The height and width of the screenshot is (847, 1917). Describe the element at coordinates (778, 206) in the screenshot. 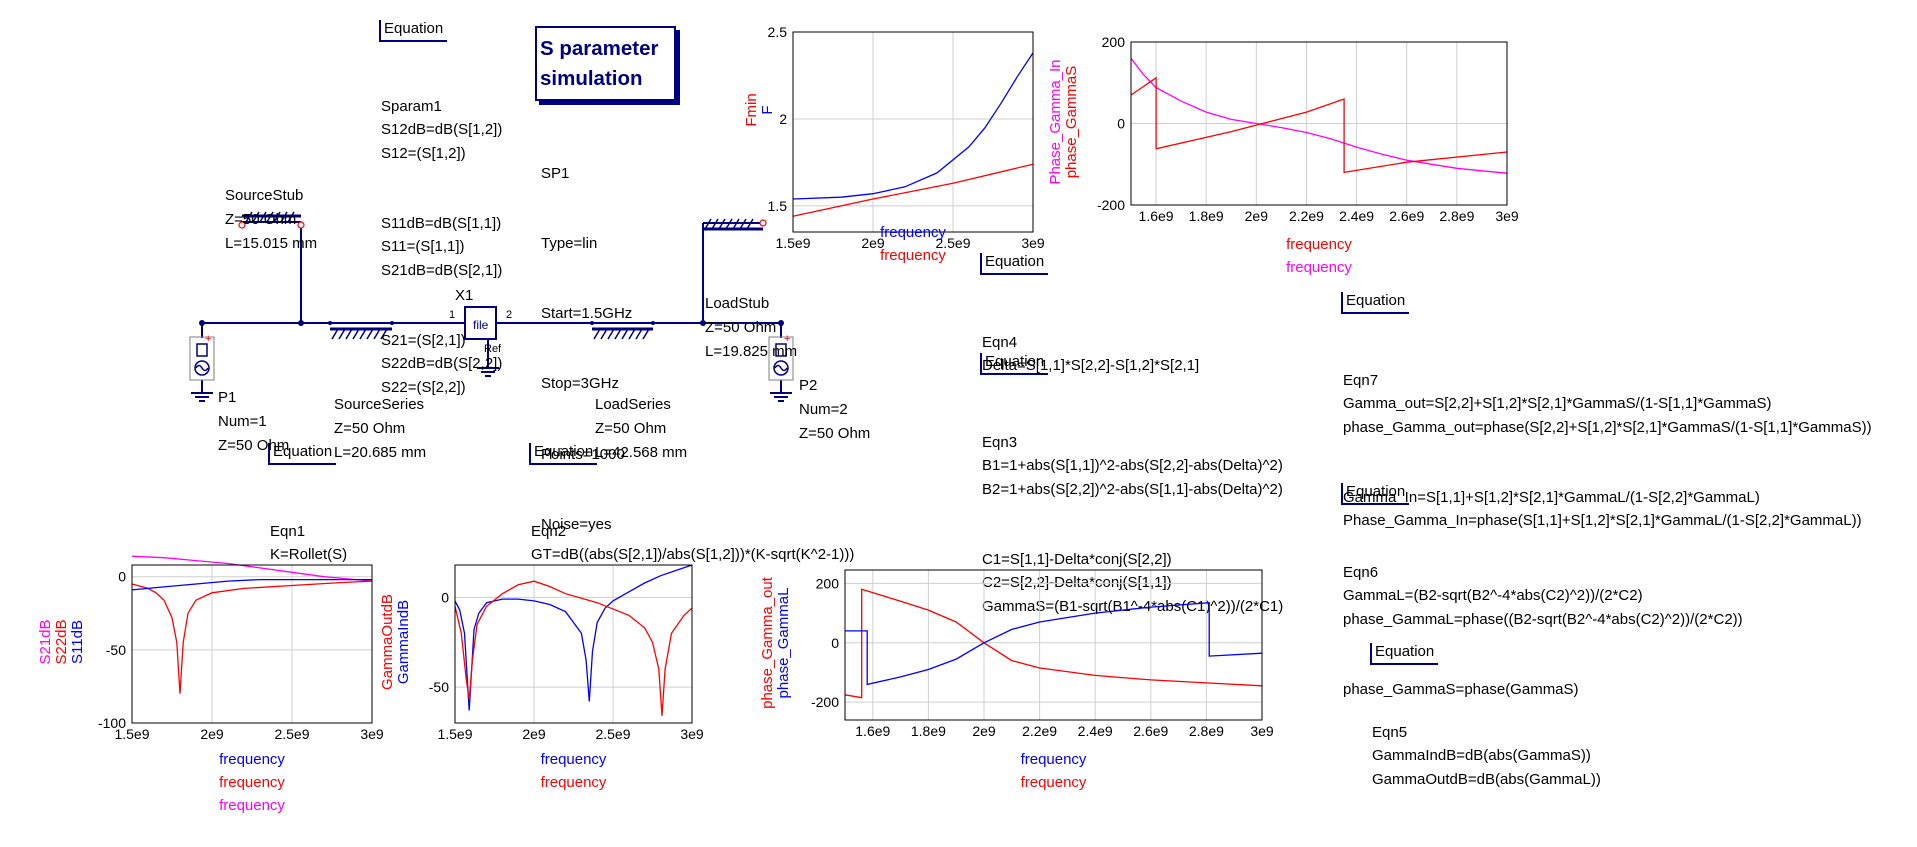

I see `y-tick-label: 1.5` at that location.